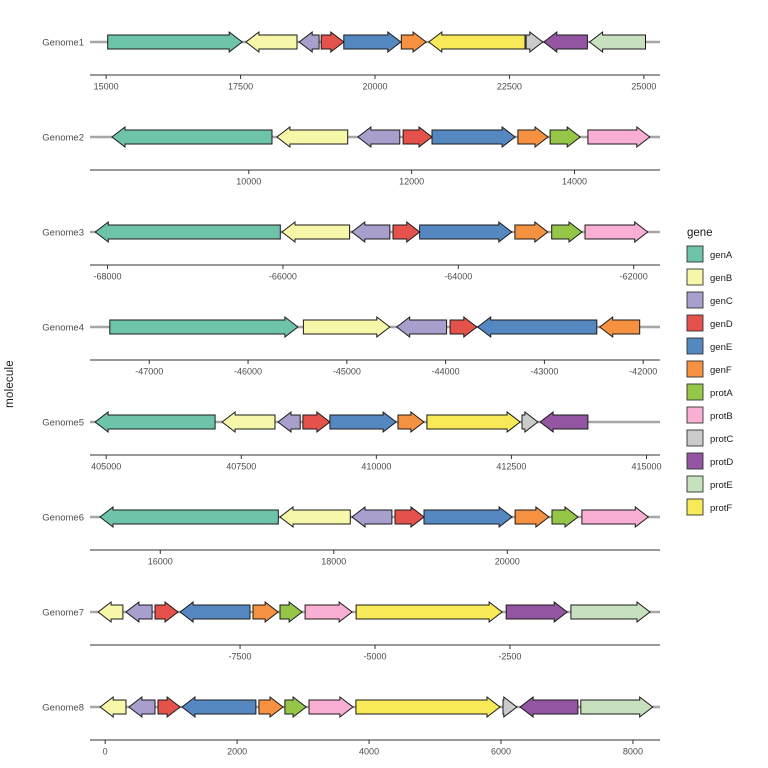 Image resolution: width=768 pixels, height=768 pixels. Describe the element at coordinates (240, 657) in the screenshot. I see `axis-tick-label: -7500` at that location.